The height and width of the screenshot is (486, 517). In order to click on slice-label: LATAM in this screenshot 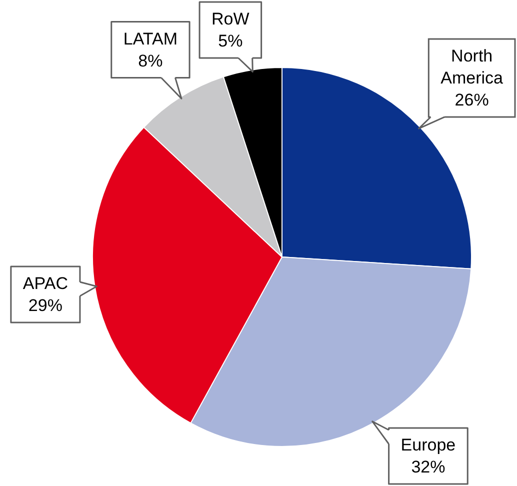, I will do `click(150, 38)`.